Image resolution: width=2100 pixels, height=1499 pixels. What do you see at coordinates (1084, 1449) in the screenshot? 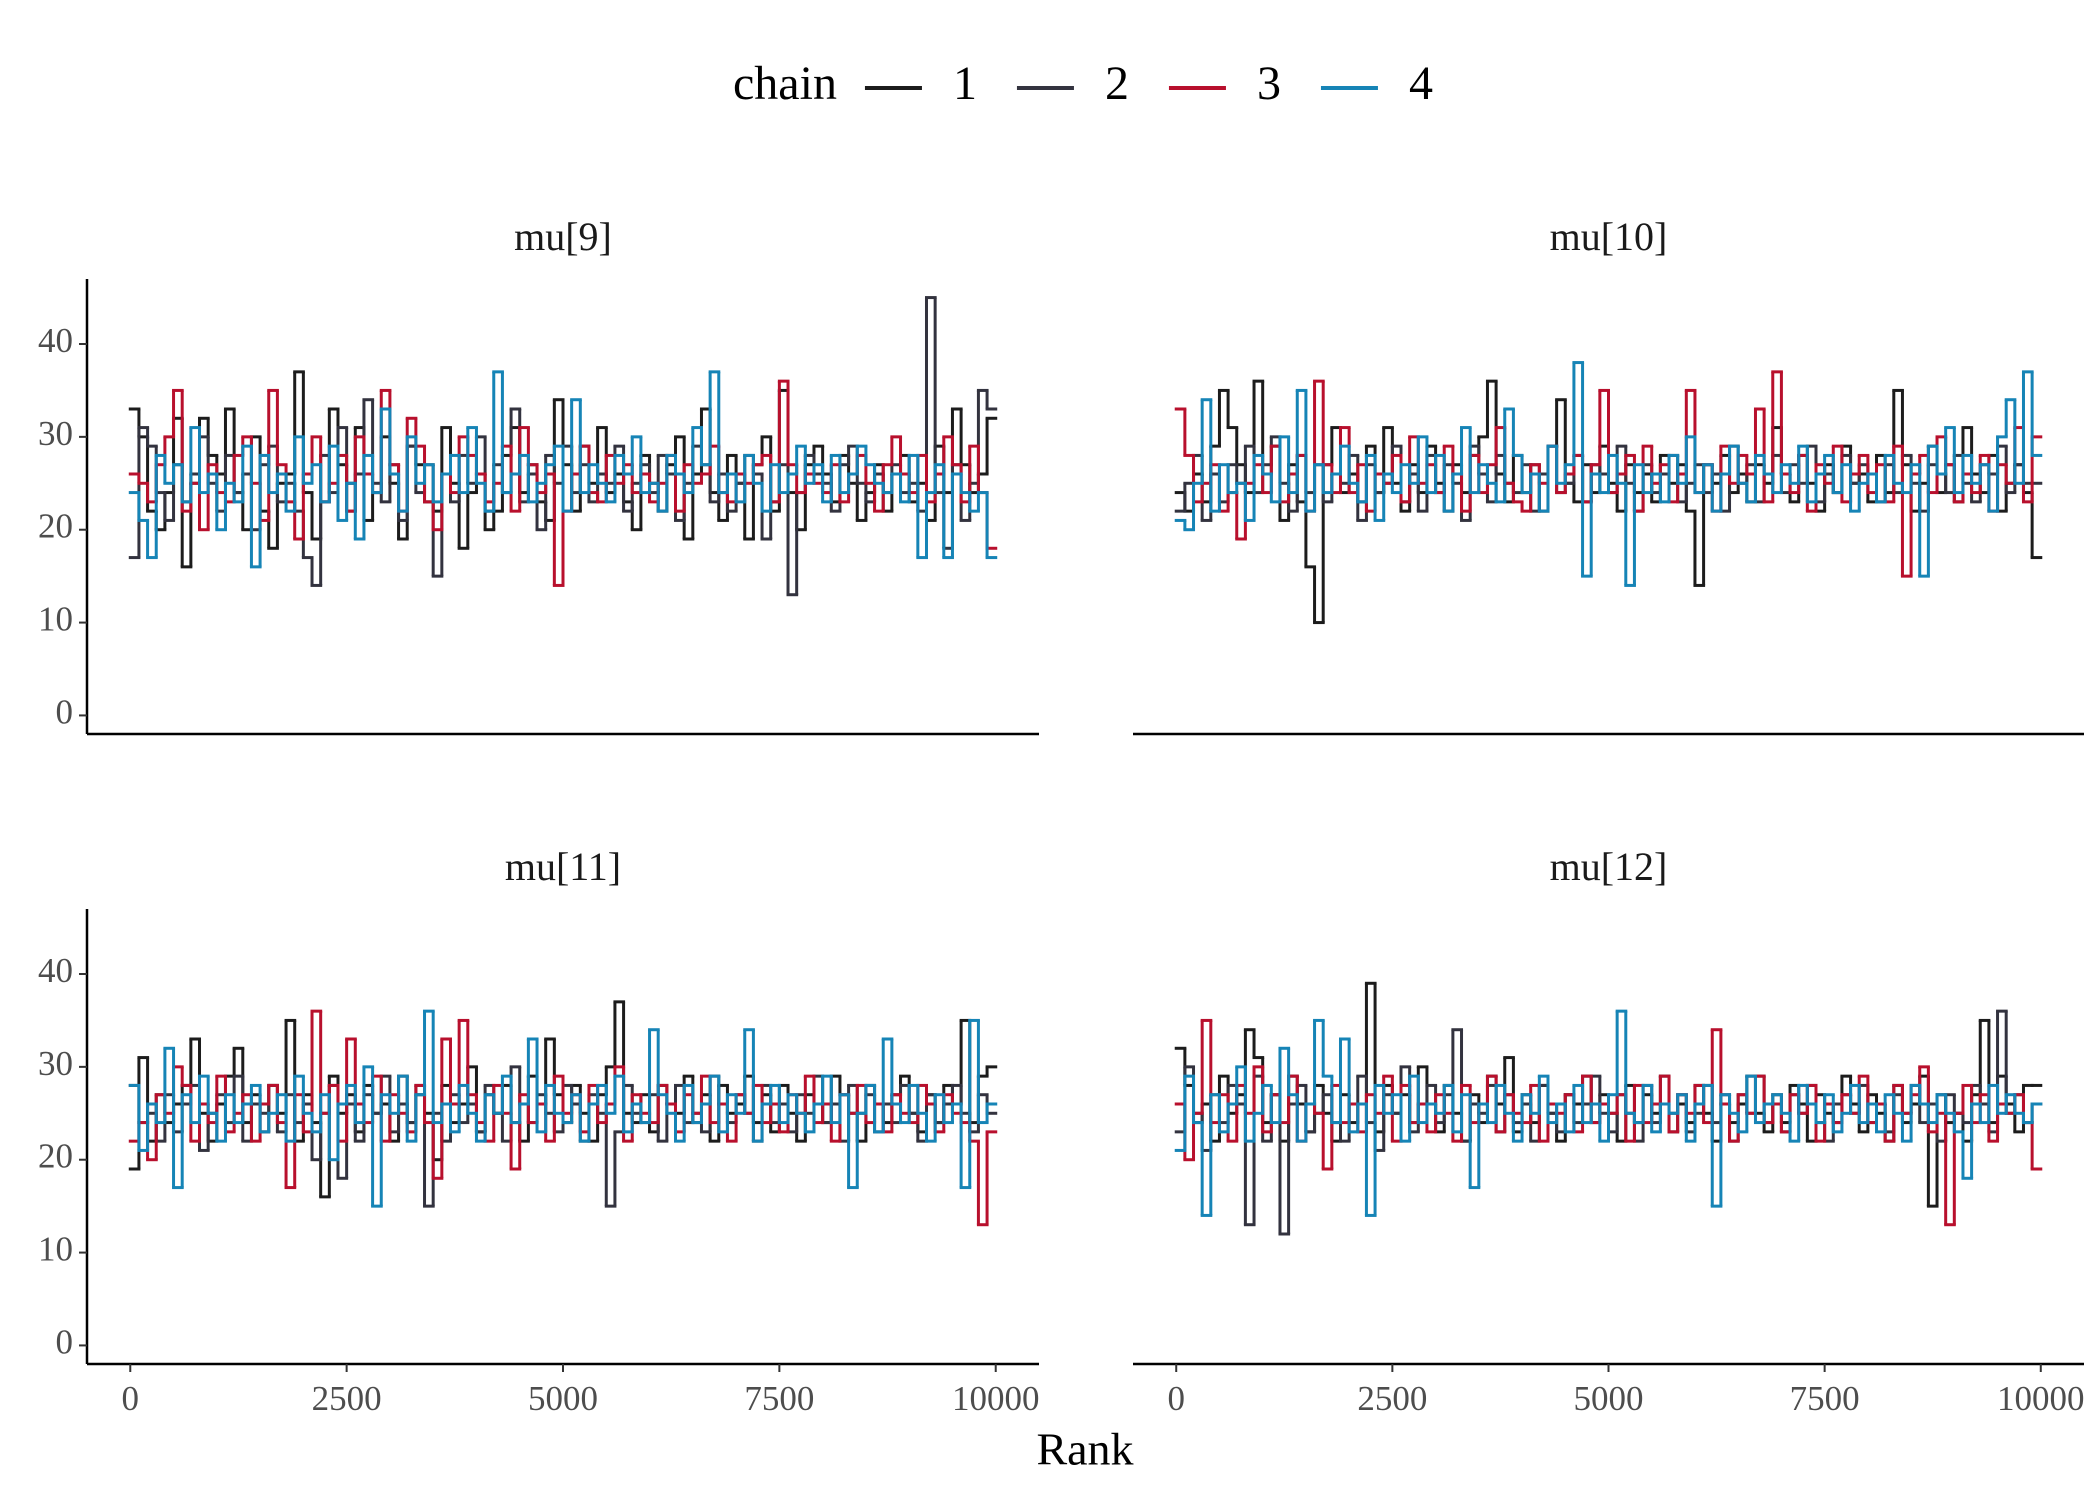
I see `x-axis-label: Rank` at bounding box center [1084, 1449].